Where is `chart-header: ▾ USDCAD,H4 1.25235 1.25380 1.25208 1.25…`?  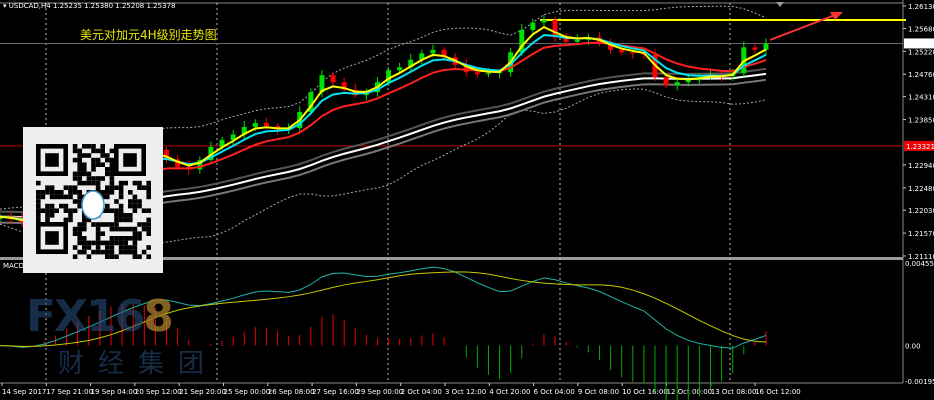 chart-header: ▾ USDCAD,H4 1.25235 1.25380 1.25208 1.25… is located at coordinates (89, 6).